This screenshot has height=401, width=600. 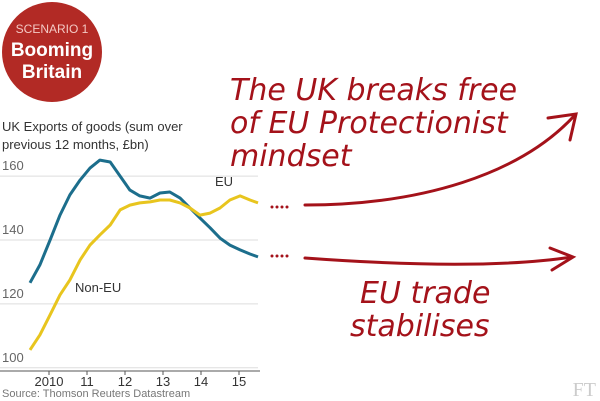 What do you see at coordinates (425, 293) in the screenshot?
I see `annotation: EU trade` at bounding box center [425, 293].